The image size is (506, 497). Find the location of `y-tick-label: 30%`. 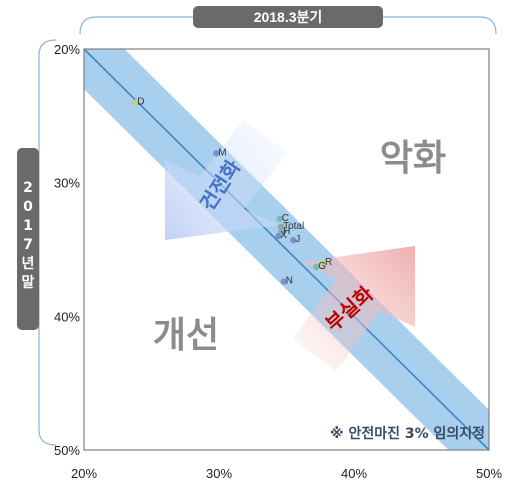

y-tick-label: 30% is located at coordinates (67, 183).